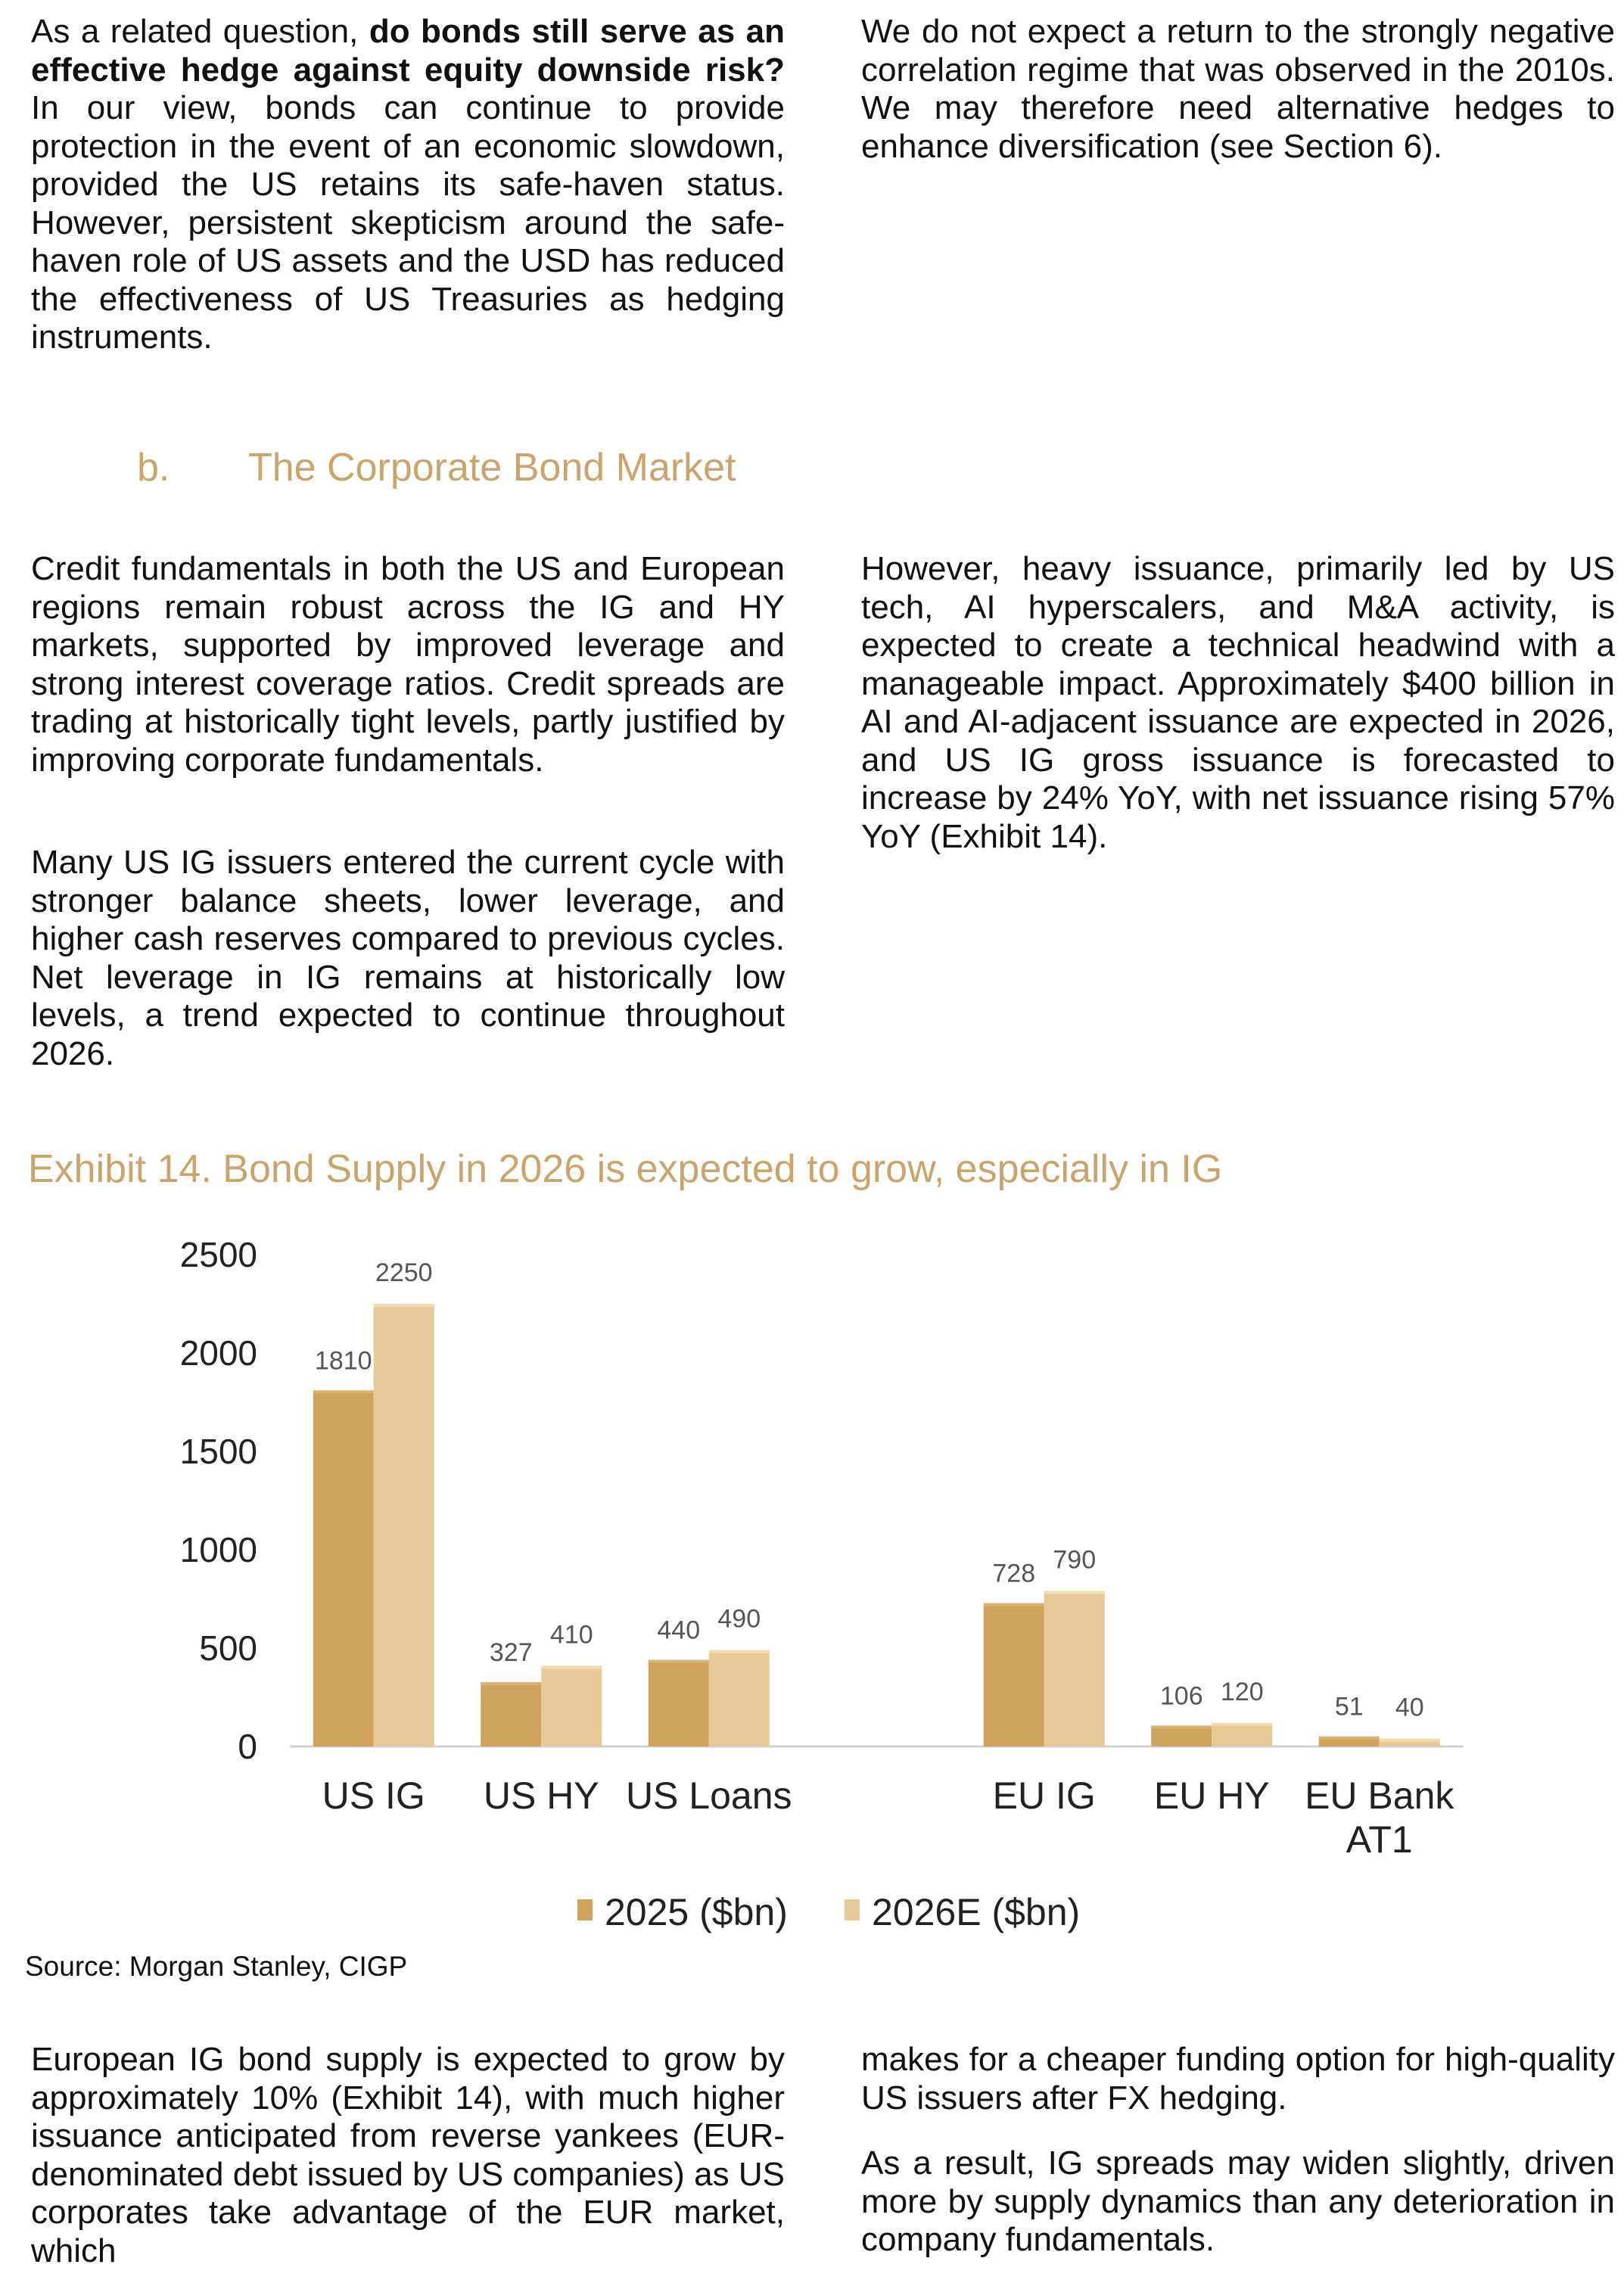  What do you see at coordinates (678, 1630) in the screenshot?
I see `data-label: 440` at bounding box center [678, 1630].